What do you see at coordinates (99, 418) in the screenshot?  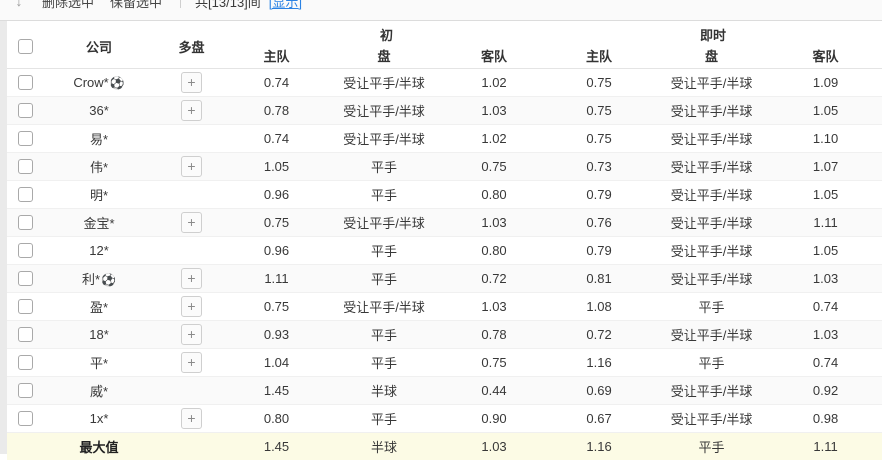 I see `company-name: 1x*` at bounding box center [99, 418].